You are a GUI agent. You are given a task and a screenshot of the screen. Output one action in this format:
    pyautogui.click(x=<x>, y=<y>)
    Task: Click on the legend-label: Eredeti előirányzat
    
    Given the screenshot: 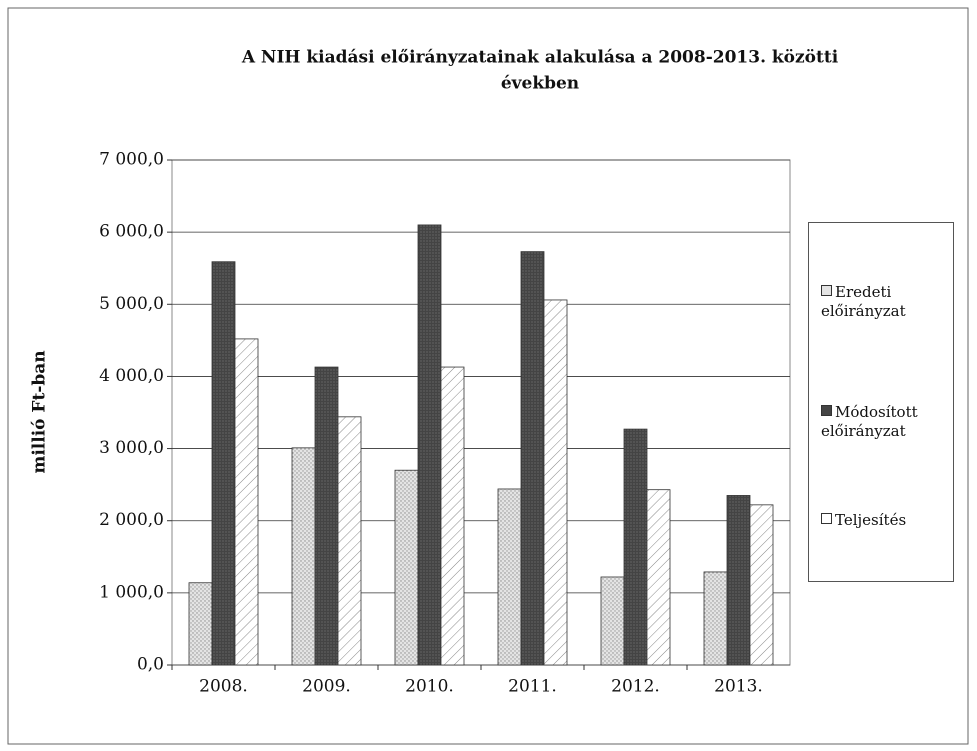 What is the action you would take?
    pyautogui.click(x=863, y=301)
    